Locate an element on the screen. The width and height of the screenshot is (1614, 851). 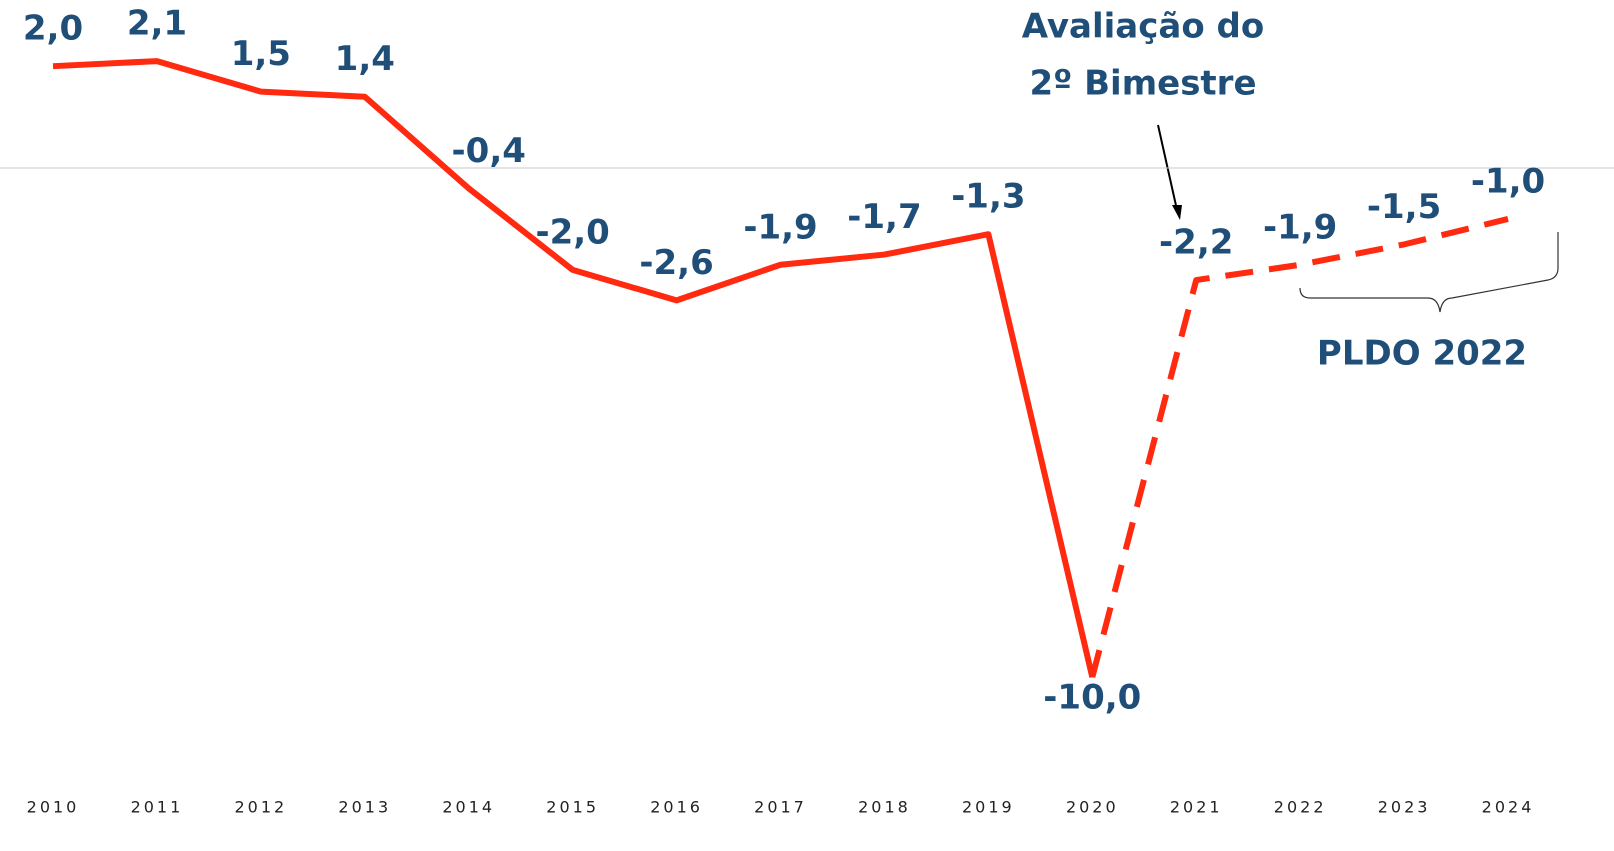
x-tick-label: 2016 is located at coordinates (676, 807).